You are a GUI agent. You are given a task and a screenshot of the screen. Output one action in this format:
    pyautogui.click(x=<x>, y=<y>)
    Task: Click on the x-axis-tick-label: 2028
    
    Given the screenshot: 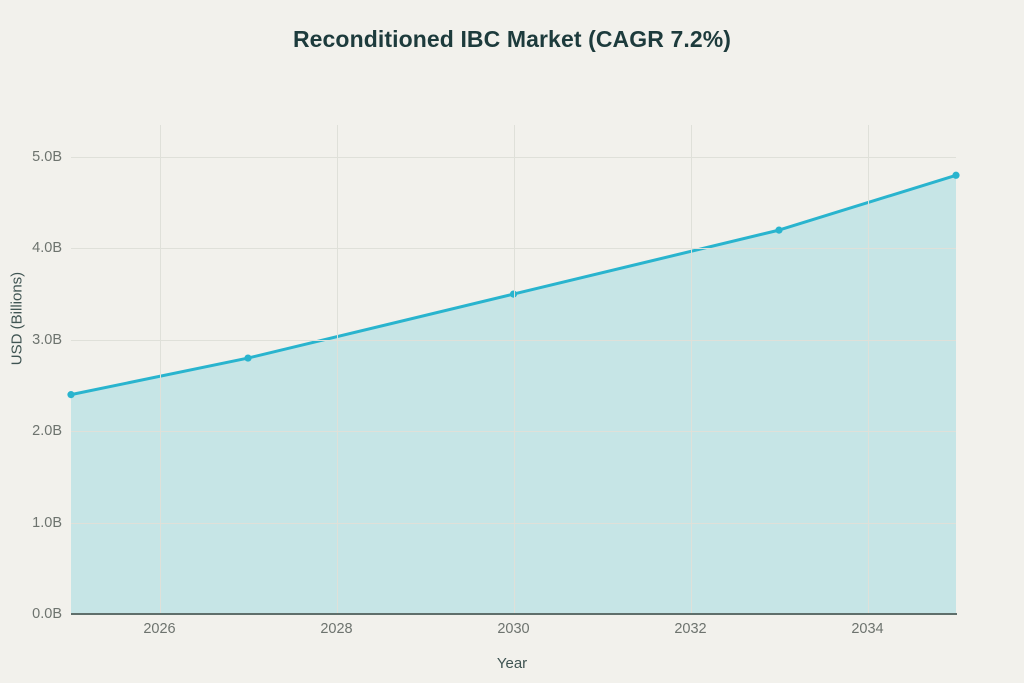 What is the action you would take?
    pyautogui.click(x=336, y=629)
    